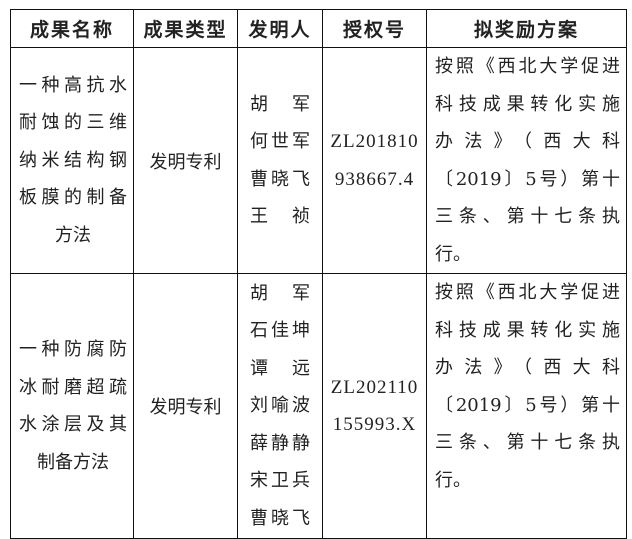 This screenshot has height=539, width=632. What do you see at coordinates (73, 462) in the screenshot?
I see `name-line: 制备方法` at bounding box center [73, 462].